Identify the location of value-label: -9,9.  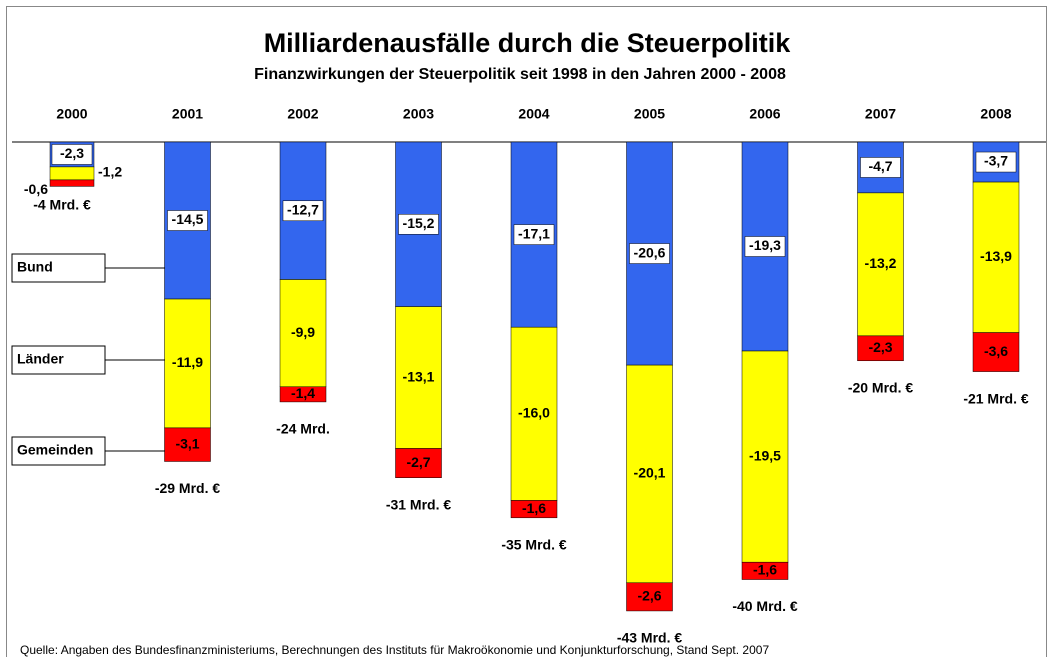
(303, 332).